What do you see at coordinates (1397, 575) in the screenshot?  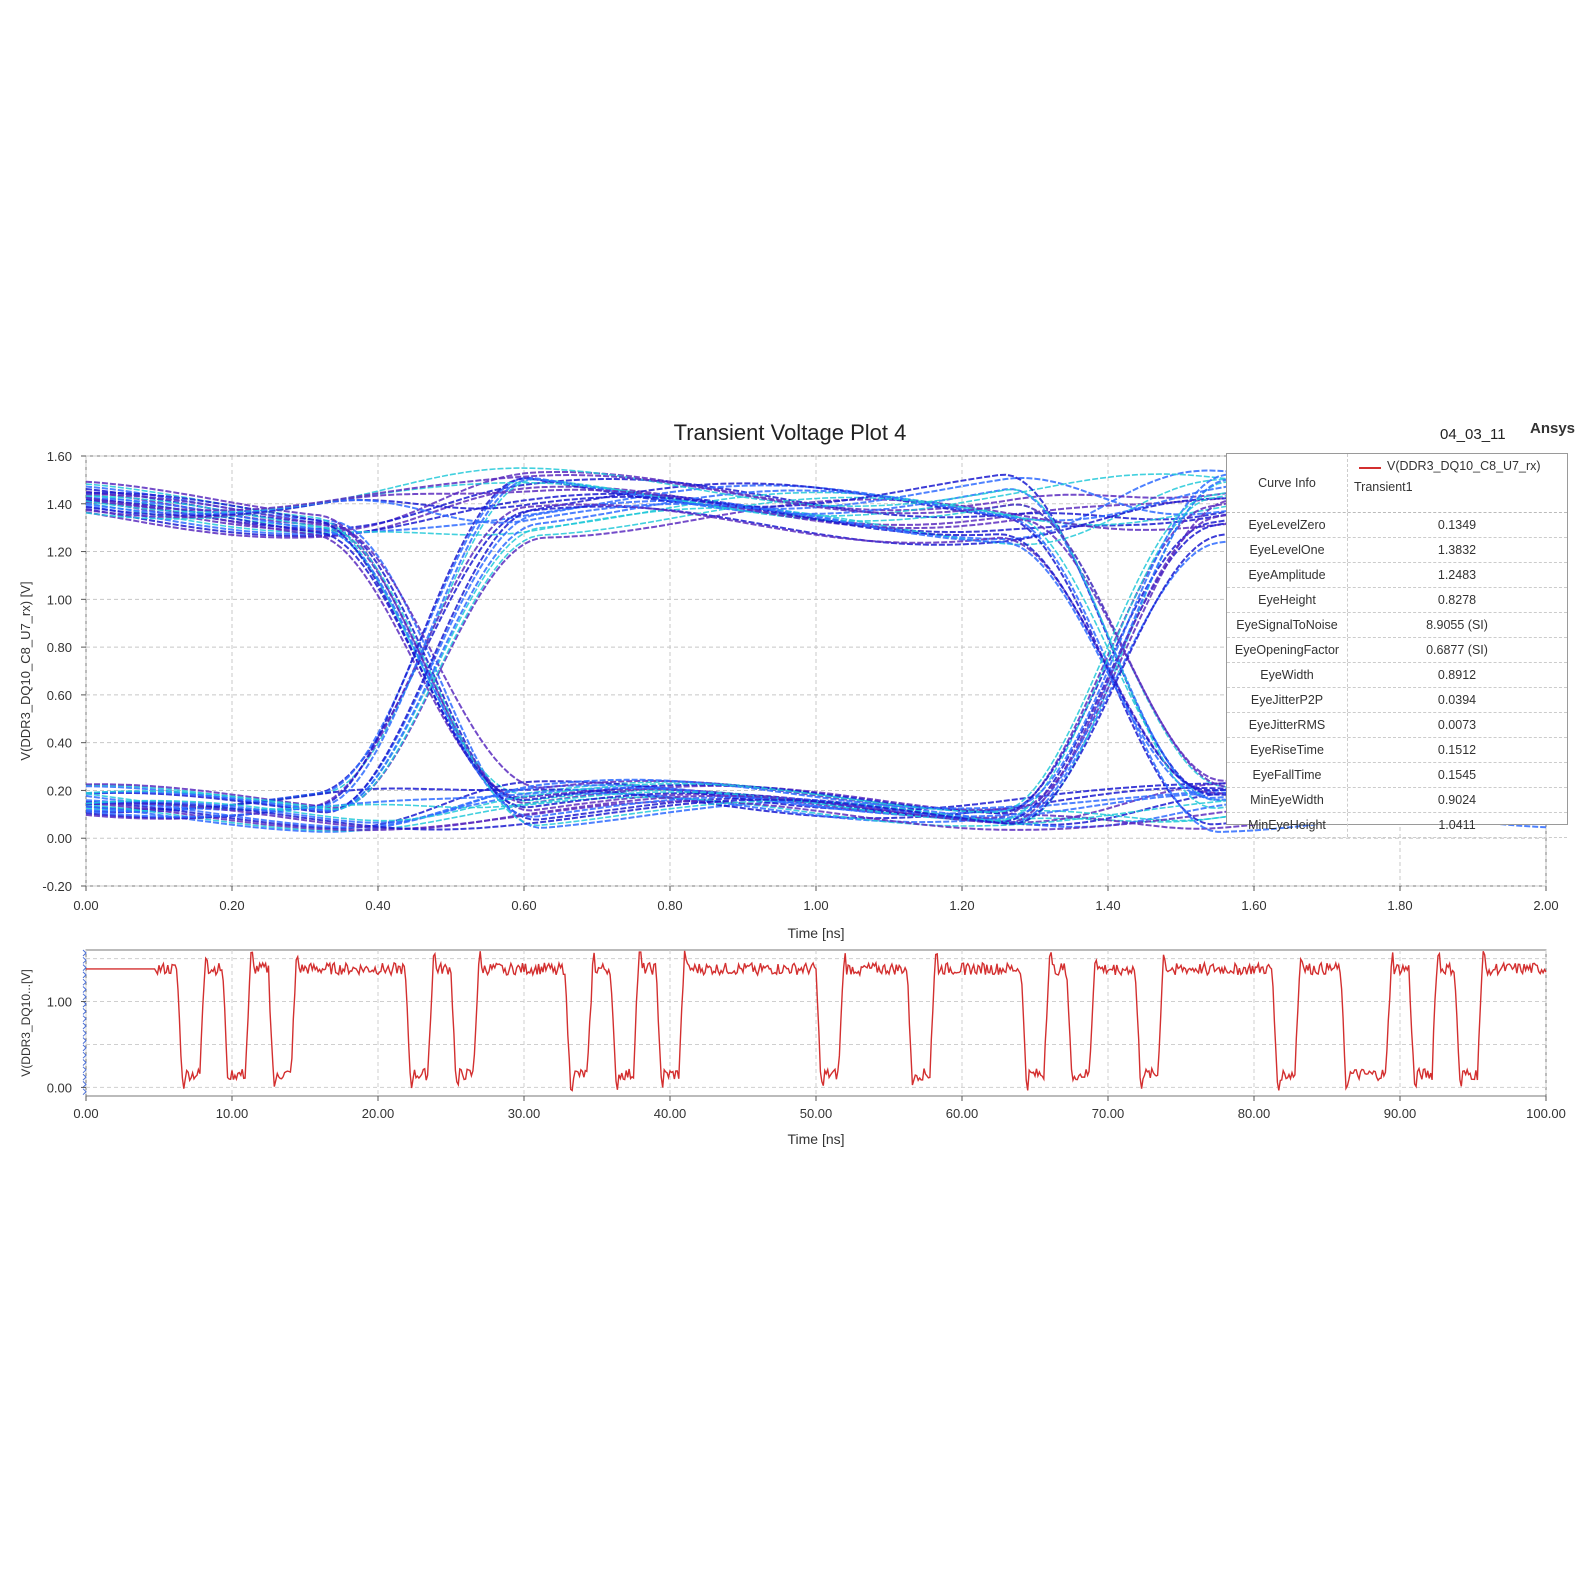 I see `legend-metric-row: EyeAmplitude 1.2483` at bounding box center [1397, 575].